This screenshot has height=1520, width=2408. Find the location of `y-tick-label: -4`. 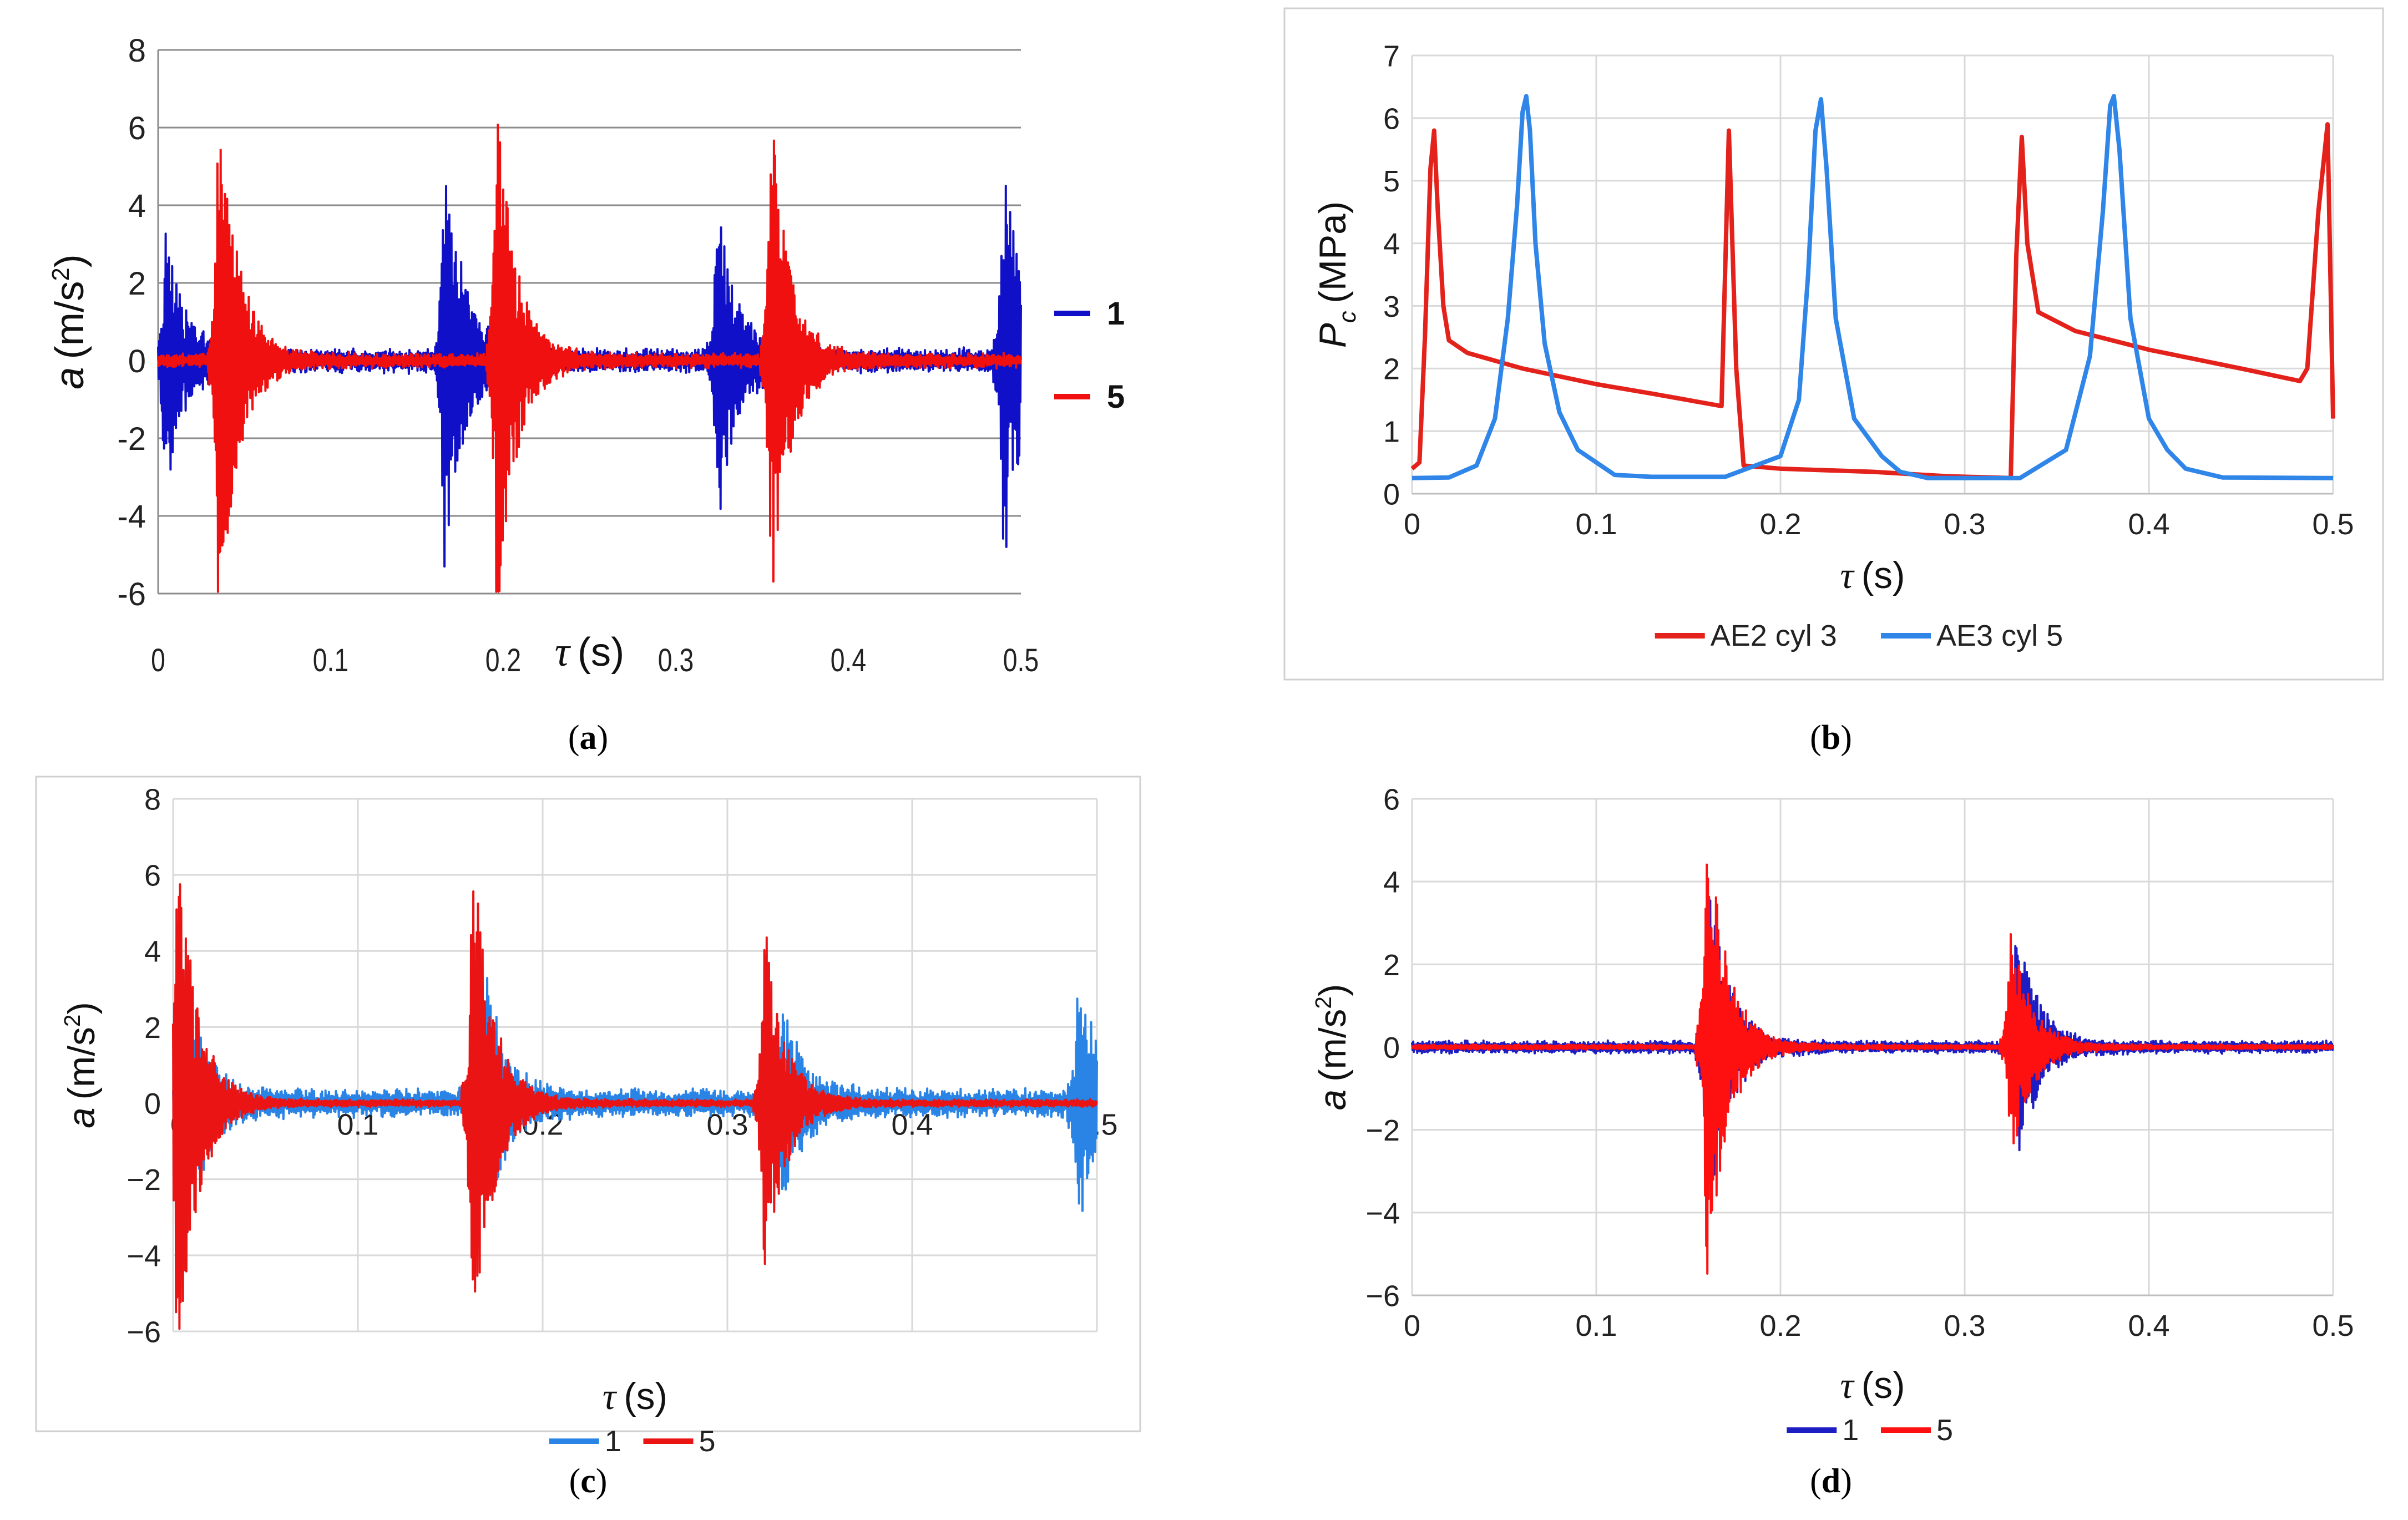

y-tick-label: -4 is located at coordinates (131, 517).